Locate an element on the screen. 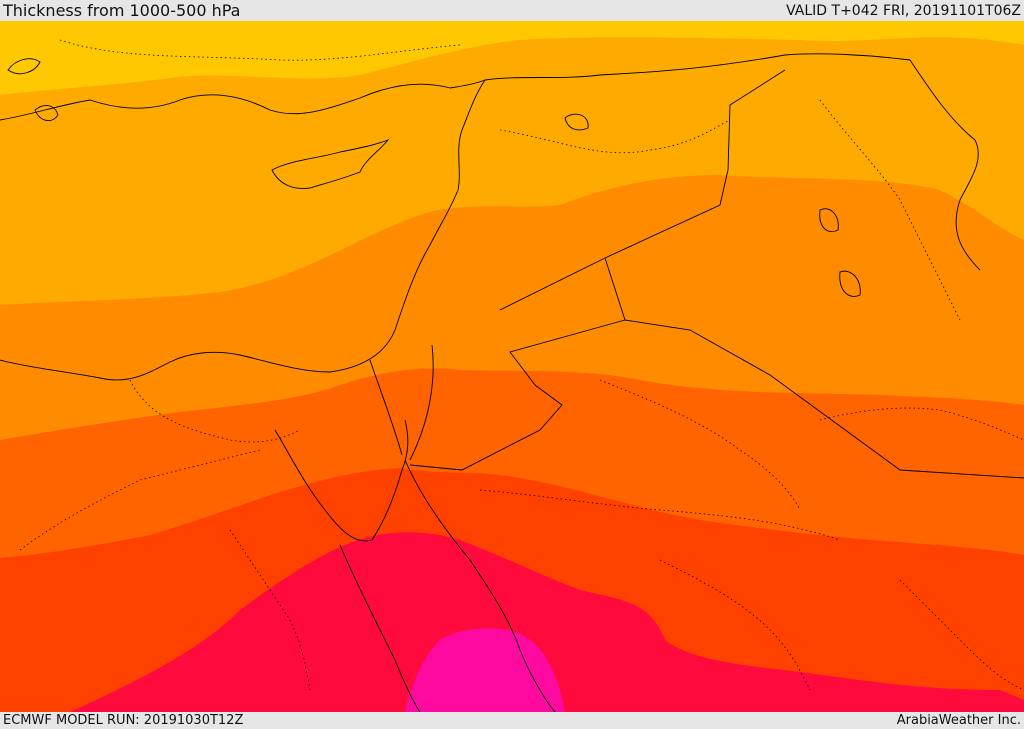 This screenshot has height=729, width=1024. credit: ArabiaWeather Inc. is located at coordinates (958, 720).